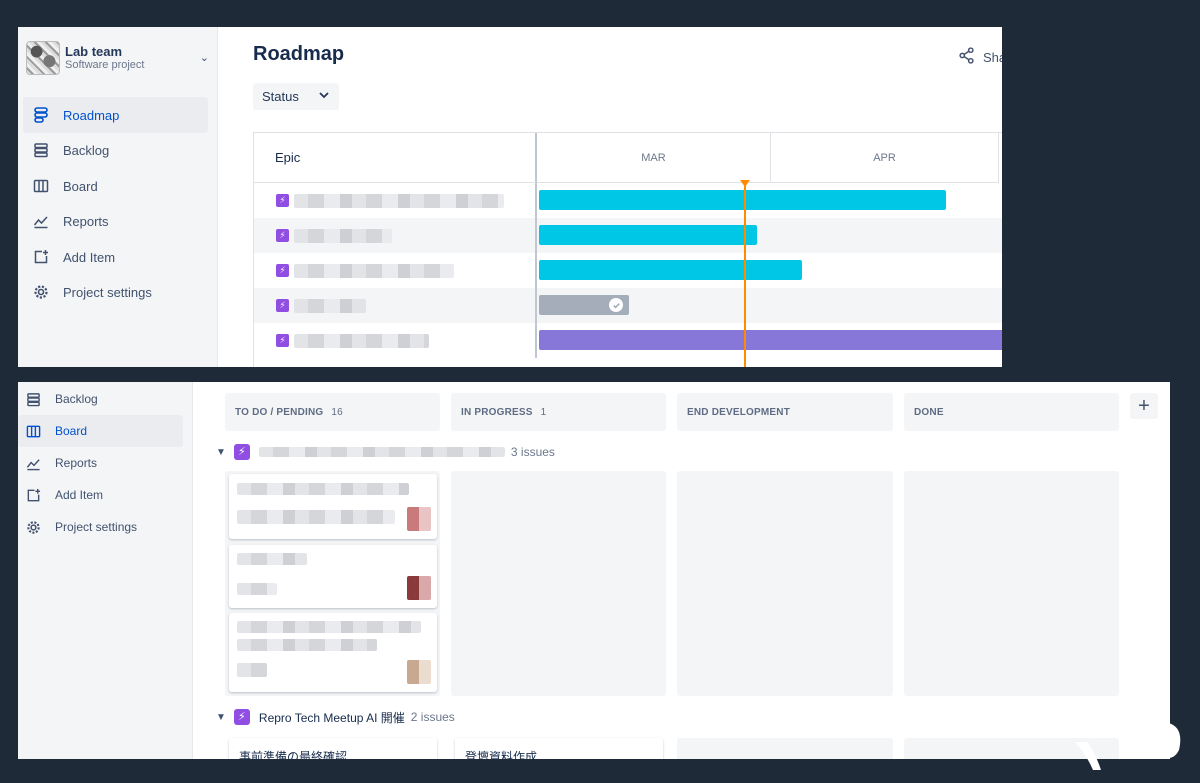  What do you see at coordinates (331, 717) in the screenshot?
I see `swimlane-title: Repro Tech Meetup AI 開催` at bounding box center [331, 717].